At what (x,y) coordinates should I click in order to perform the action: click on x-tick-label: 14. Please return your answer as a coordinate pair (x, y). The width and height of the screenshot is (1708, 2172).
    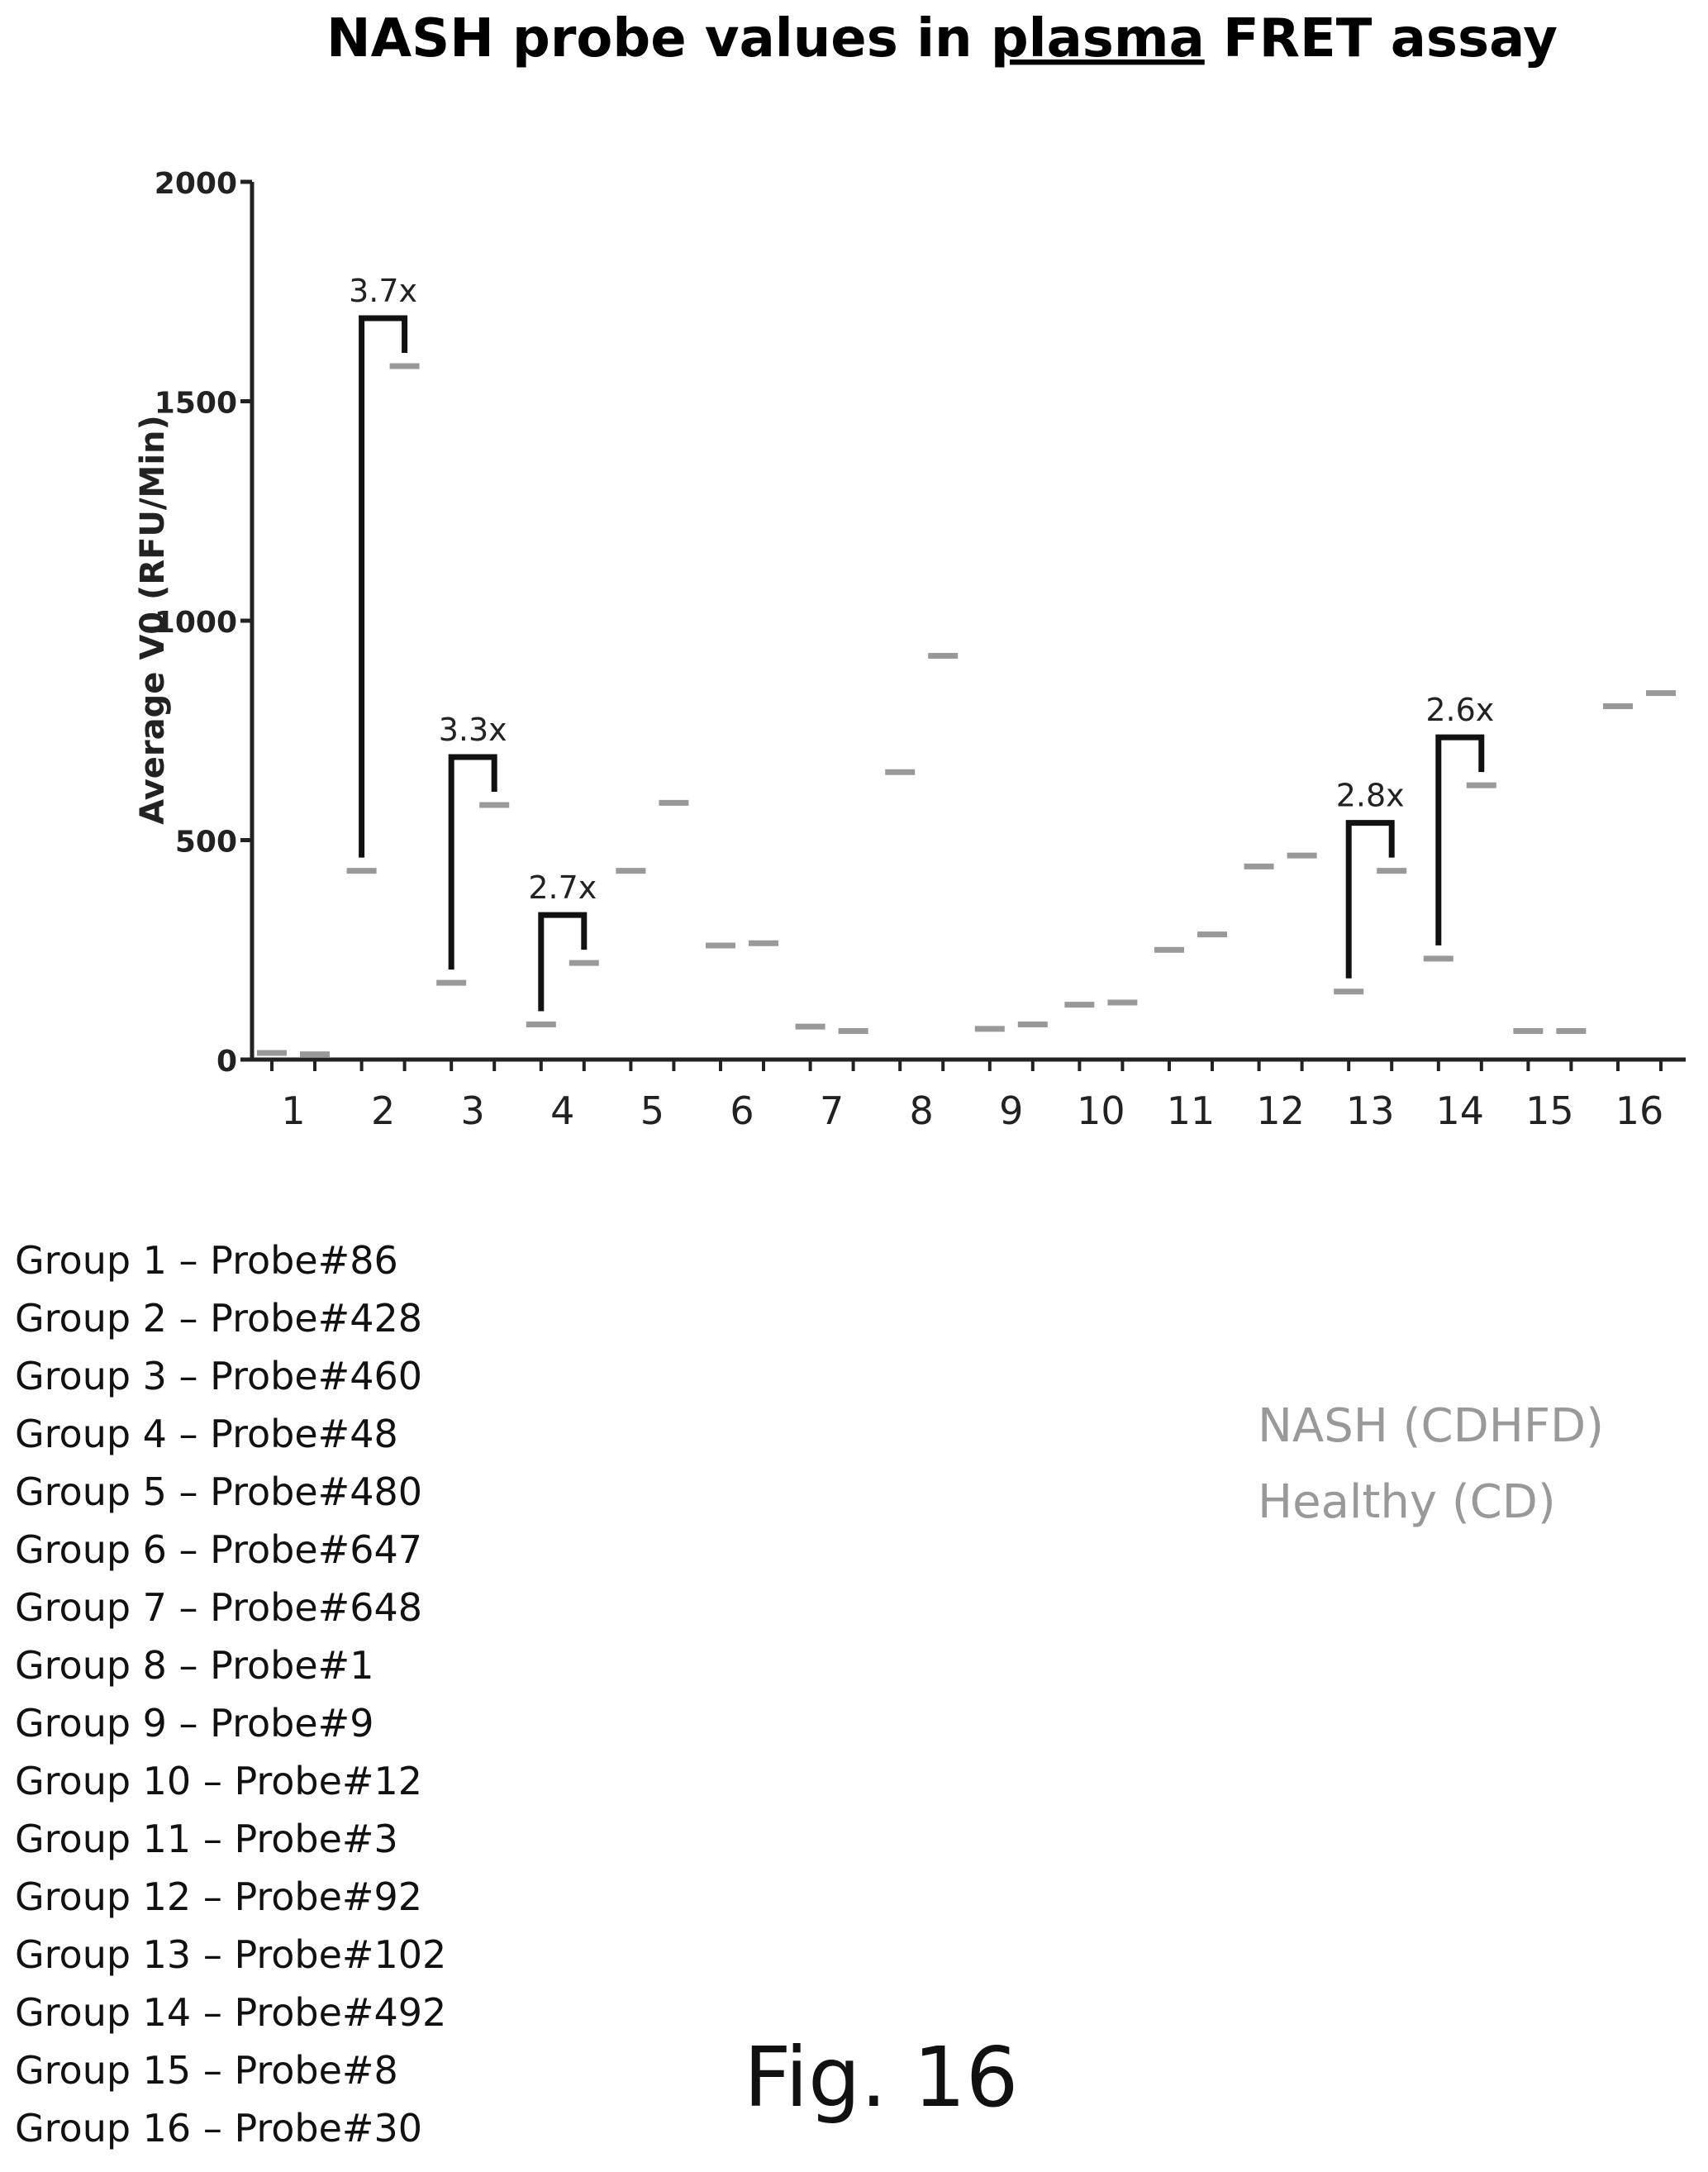
    Looking at the image, I should click on (1460, 1110).